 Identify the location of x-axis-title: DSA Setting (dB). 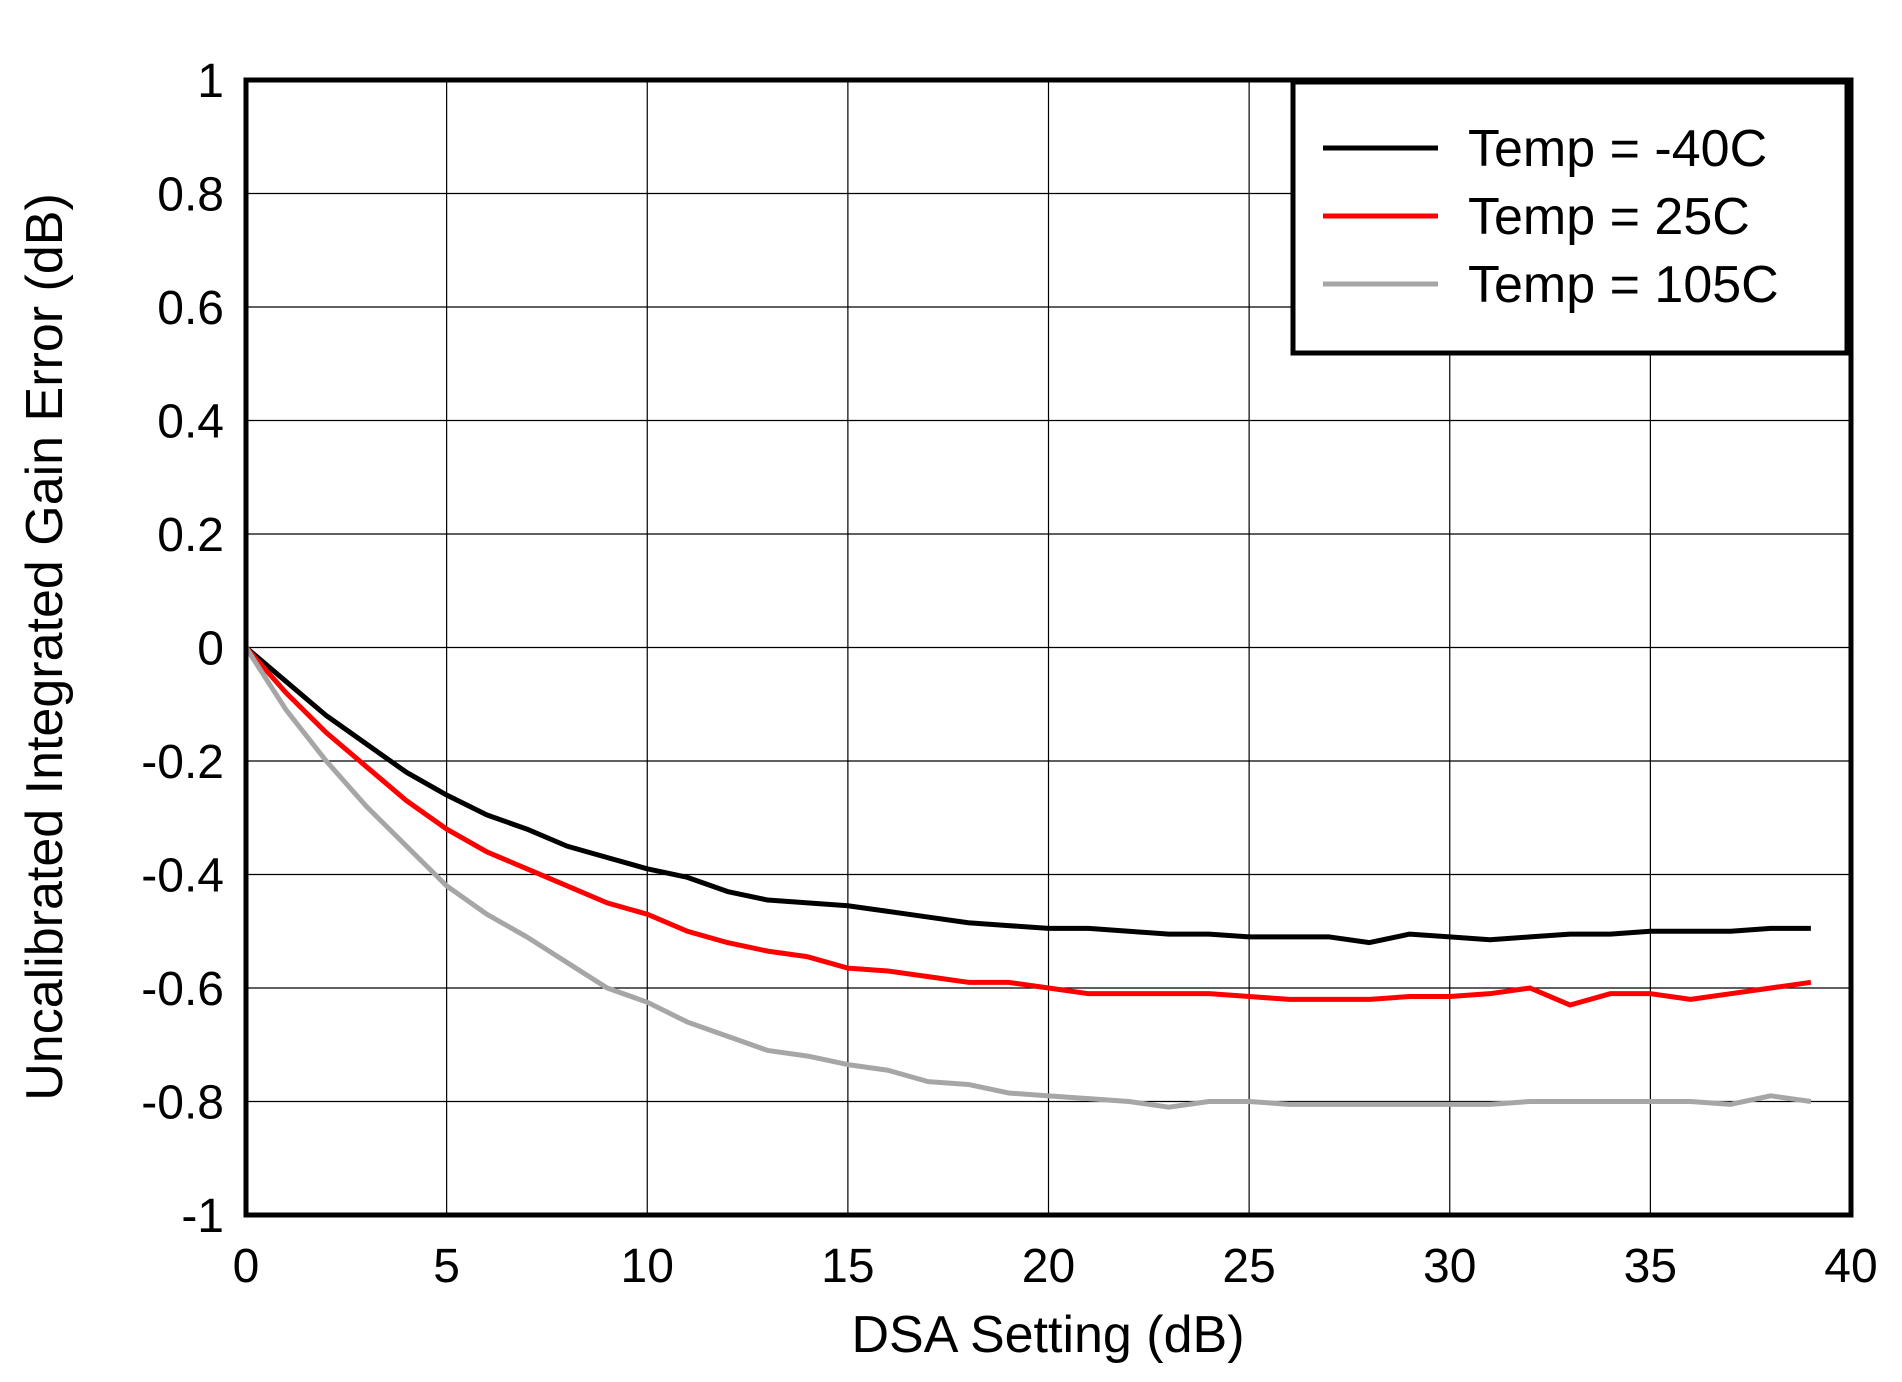
(1047, 1335).